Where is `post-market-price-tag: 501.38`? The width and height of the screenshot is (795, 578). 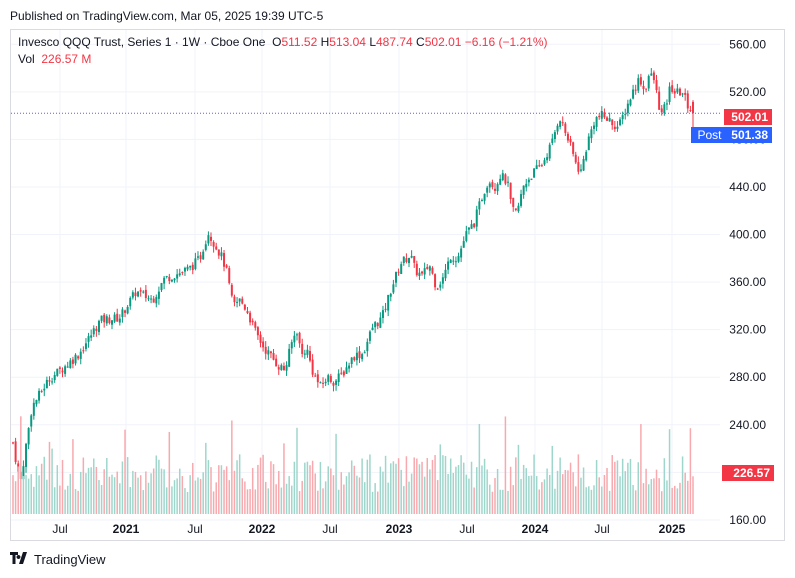 post-market-price-tag: 501.38 is located at coordinates (748, 135).